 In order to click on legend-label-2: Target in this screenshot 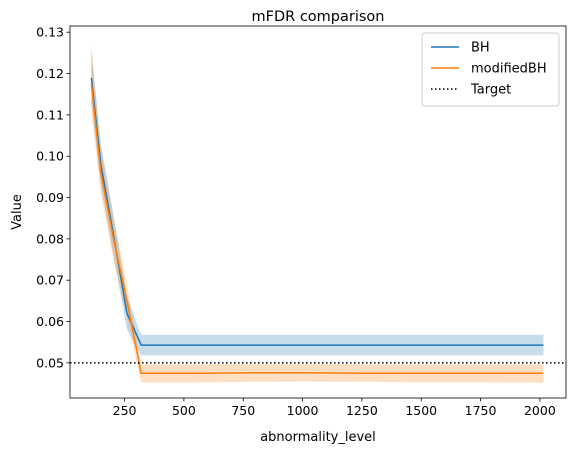, I will do `click(490, 90)`.